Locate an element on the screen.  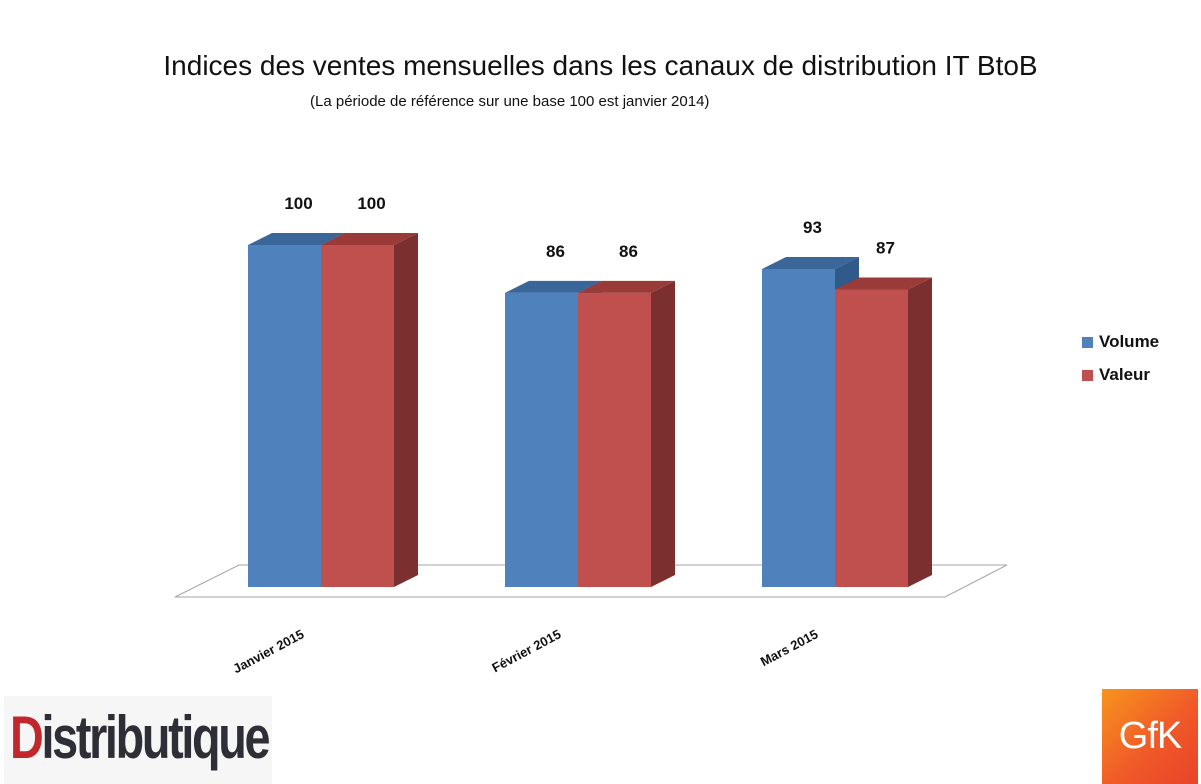
x-tick-label-2: Février 2015 is located at coordinates (526, 650).